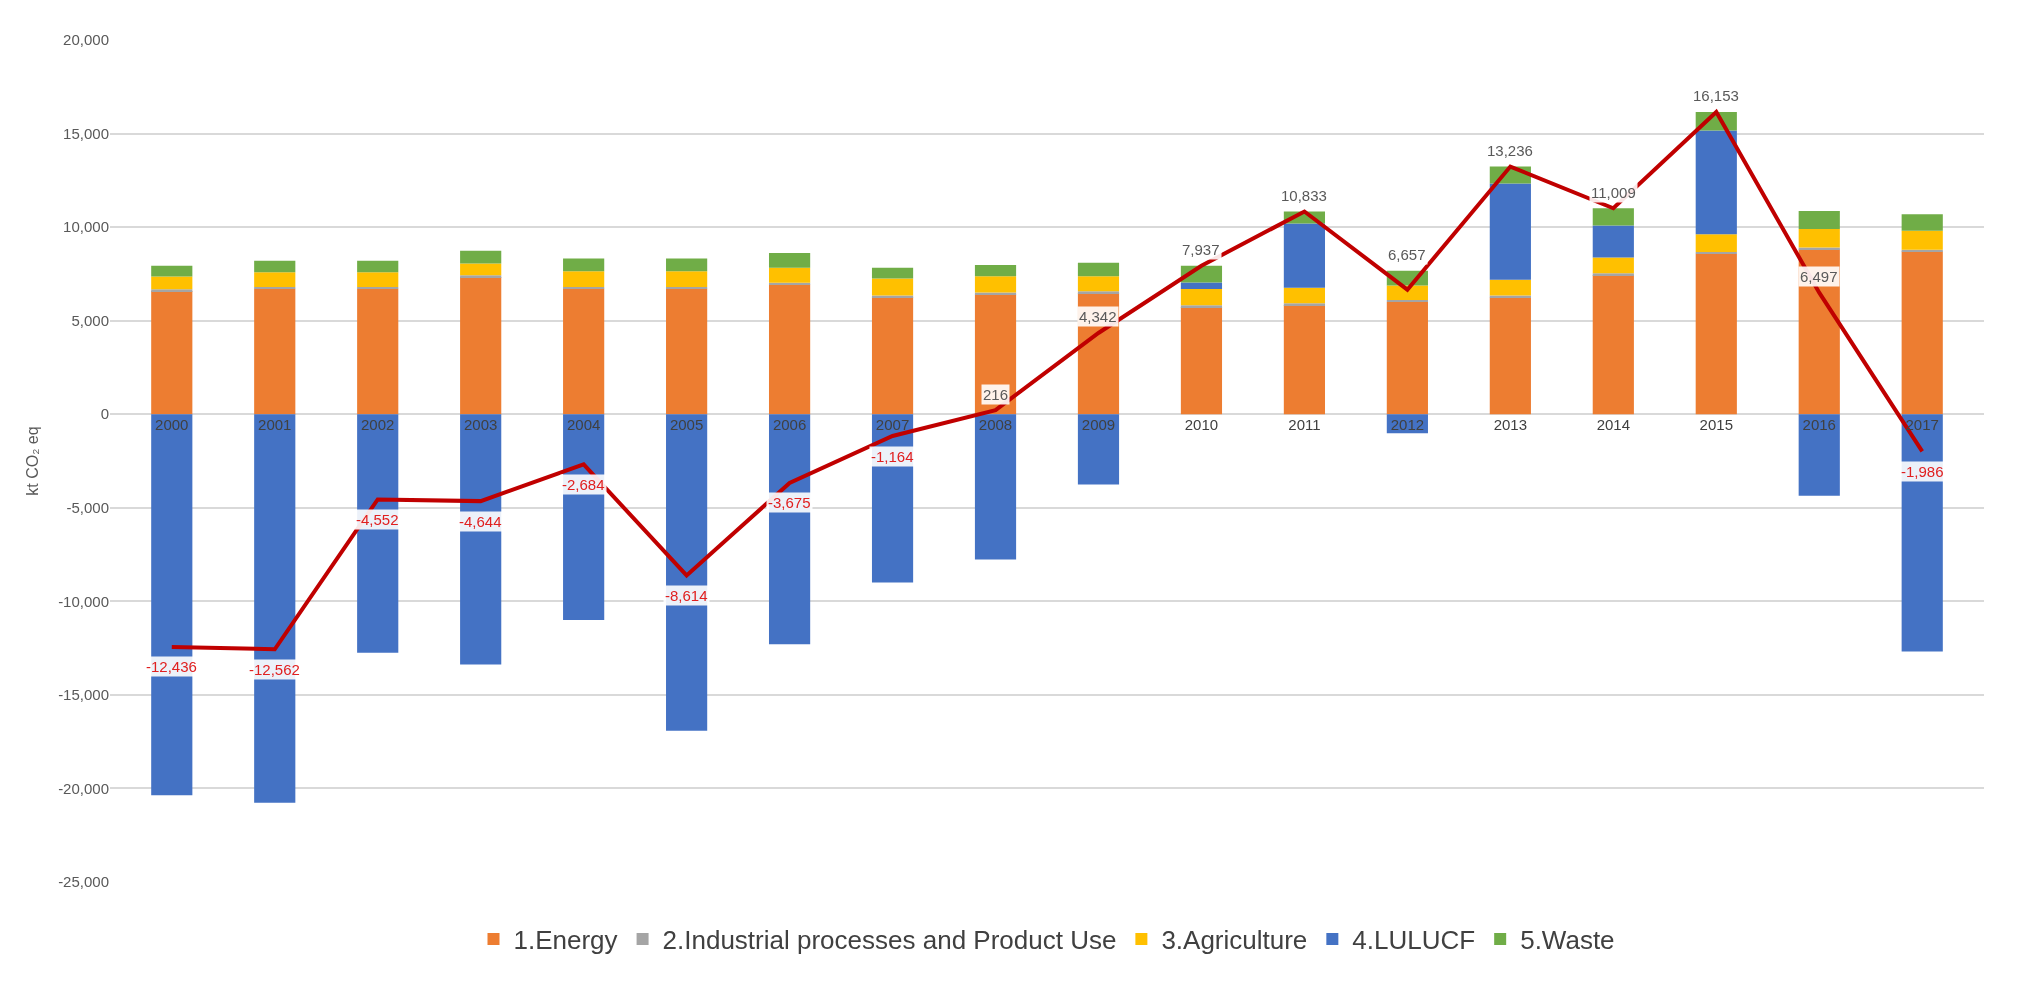 The height and width of the screenshot is (992, 2024). I want to click on y-tick-label: 15,000, so click(86, 133).